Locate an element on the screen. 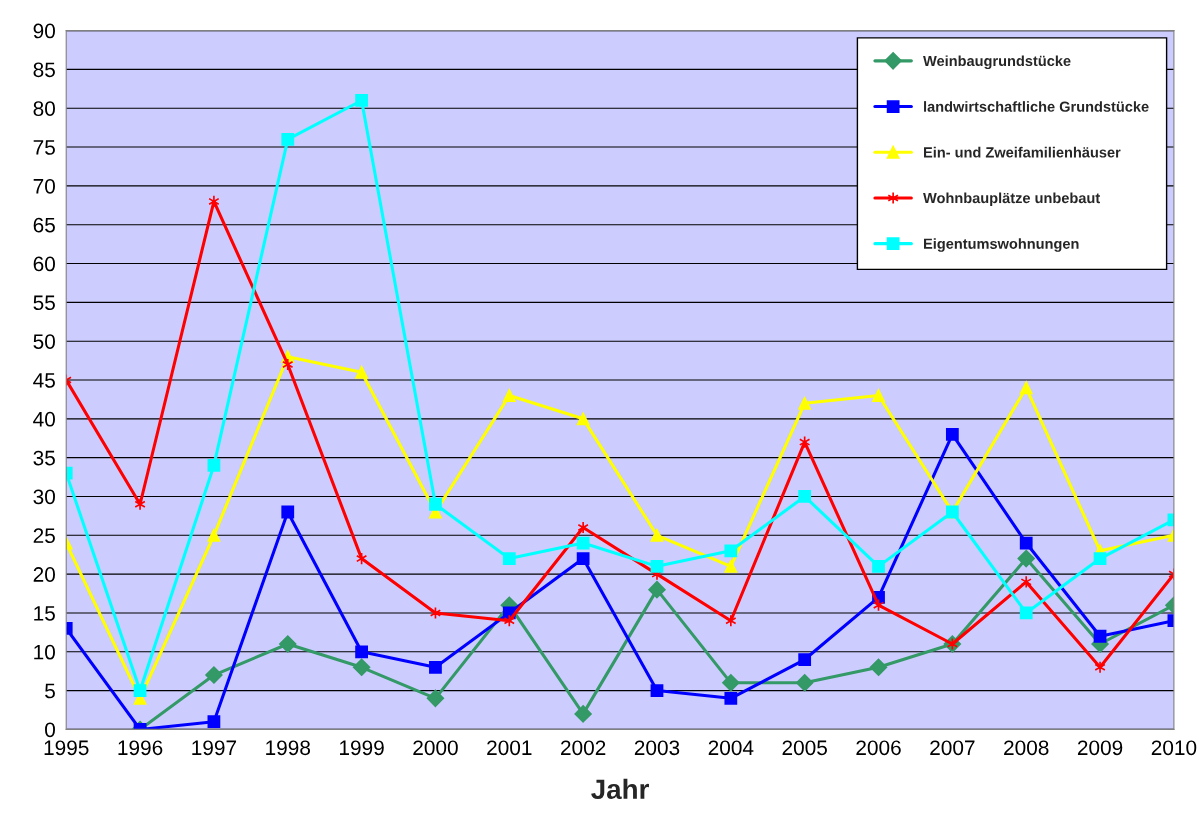 The width and height of the screenshot is (1204, 827). x-tick-label: 1998 is located at coordinates (288, 748).